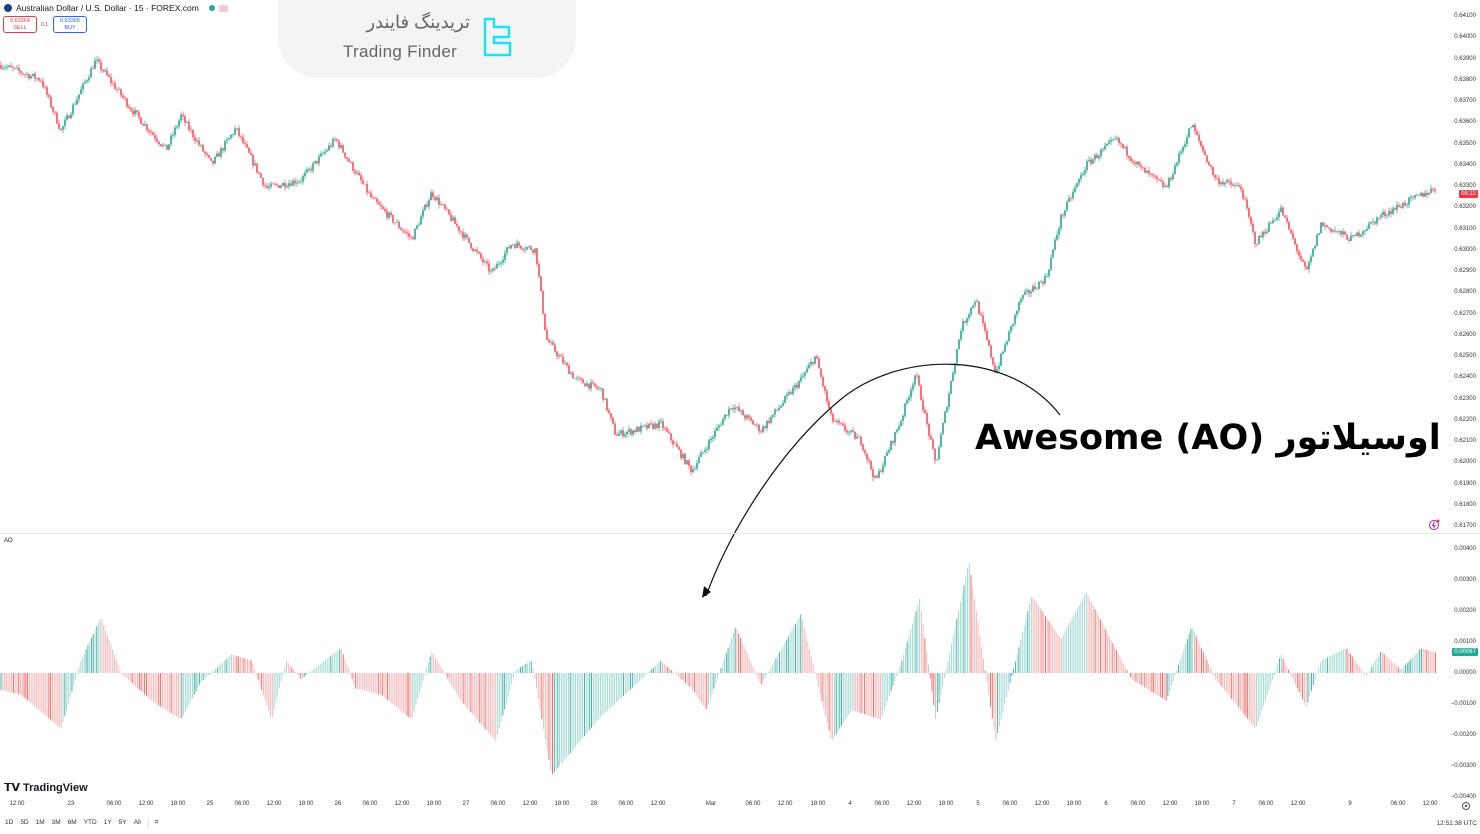 This screenshot has height=834, width=1480. What do you see at coordinates (1074, 804) in the screenshot?
I see `time-axis-label: 18:00` at bounding box center [1074, 804].